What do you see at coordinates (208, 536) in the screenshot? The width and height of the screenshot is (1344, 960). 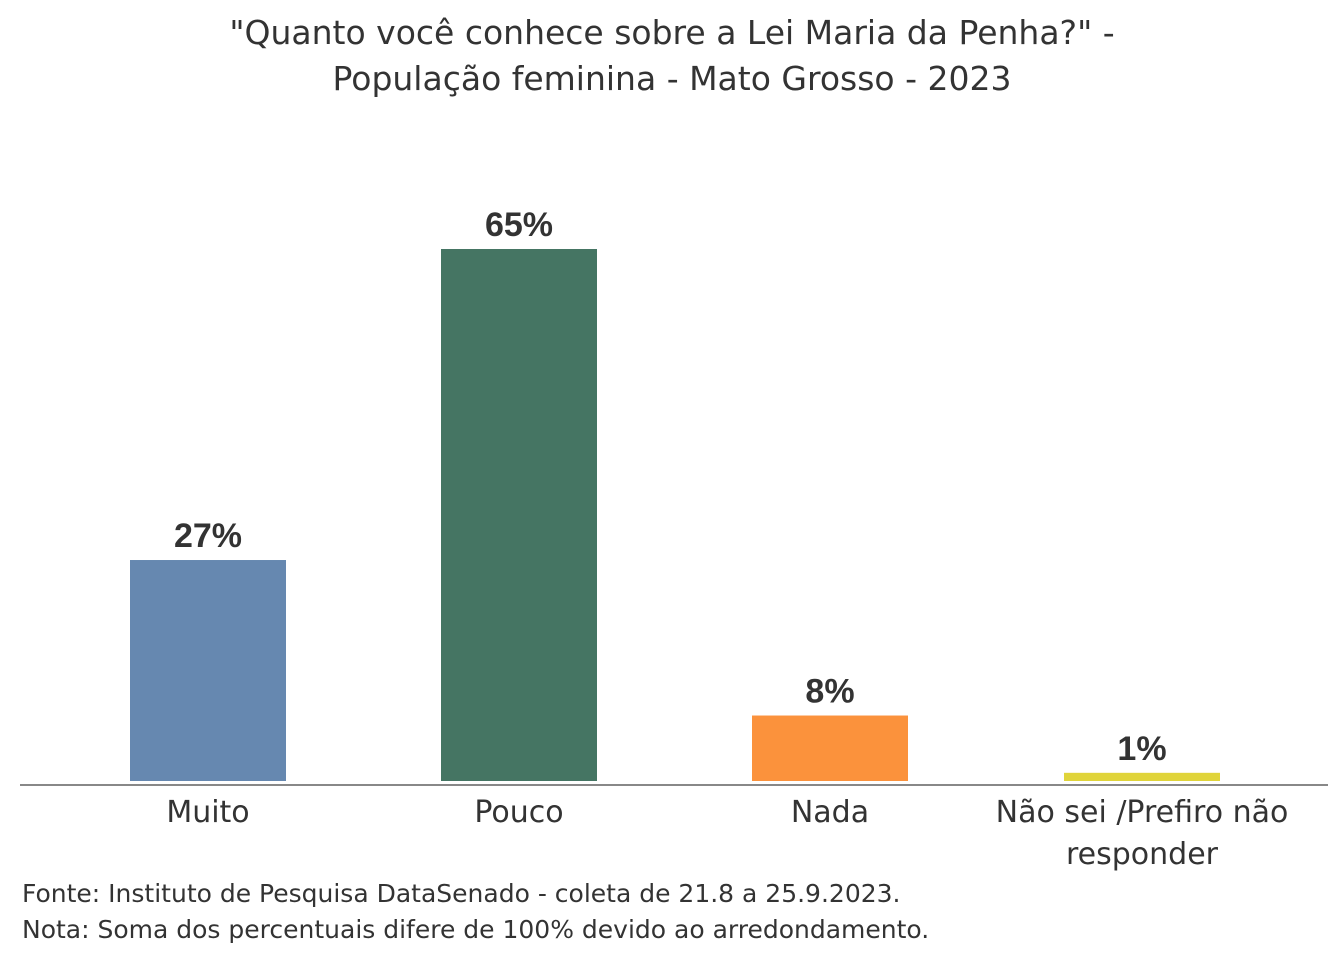 I see `value-label-0: 27%` at bounding box center [208, 536].